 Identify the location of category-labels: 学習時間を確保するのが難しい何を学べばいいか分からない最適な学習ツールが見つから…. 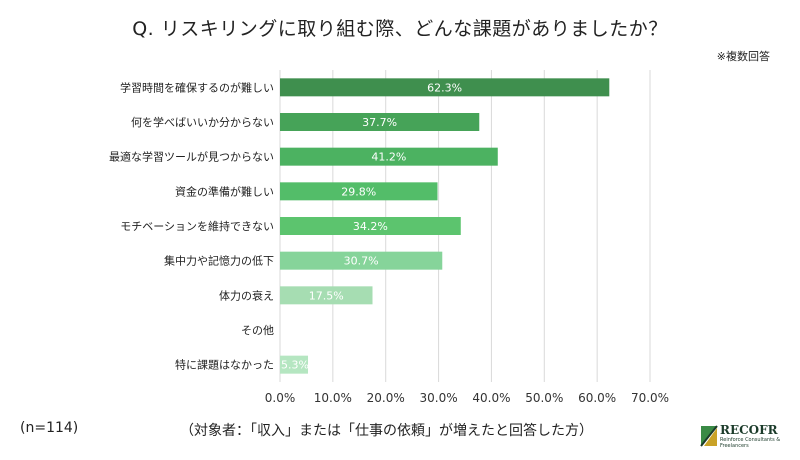
(191, 225).